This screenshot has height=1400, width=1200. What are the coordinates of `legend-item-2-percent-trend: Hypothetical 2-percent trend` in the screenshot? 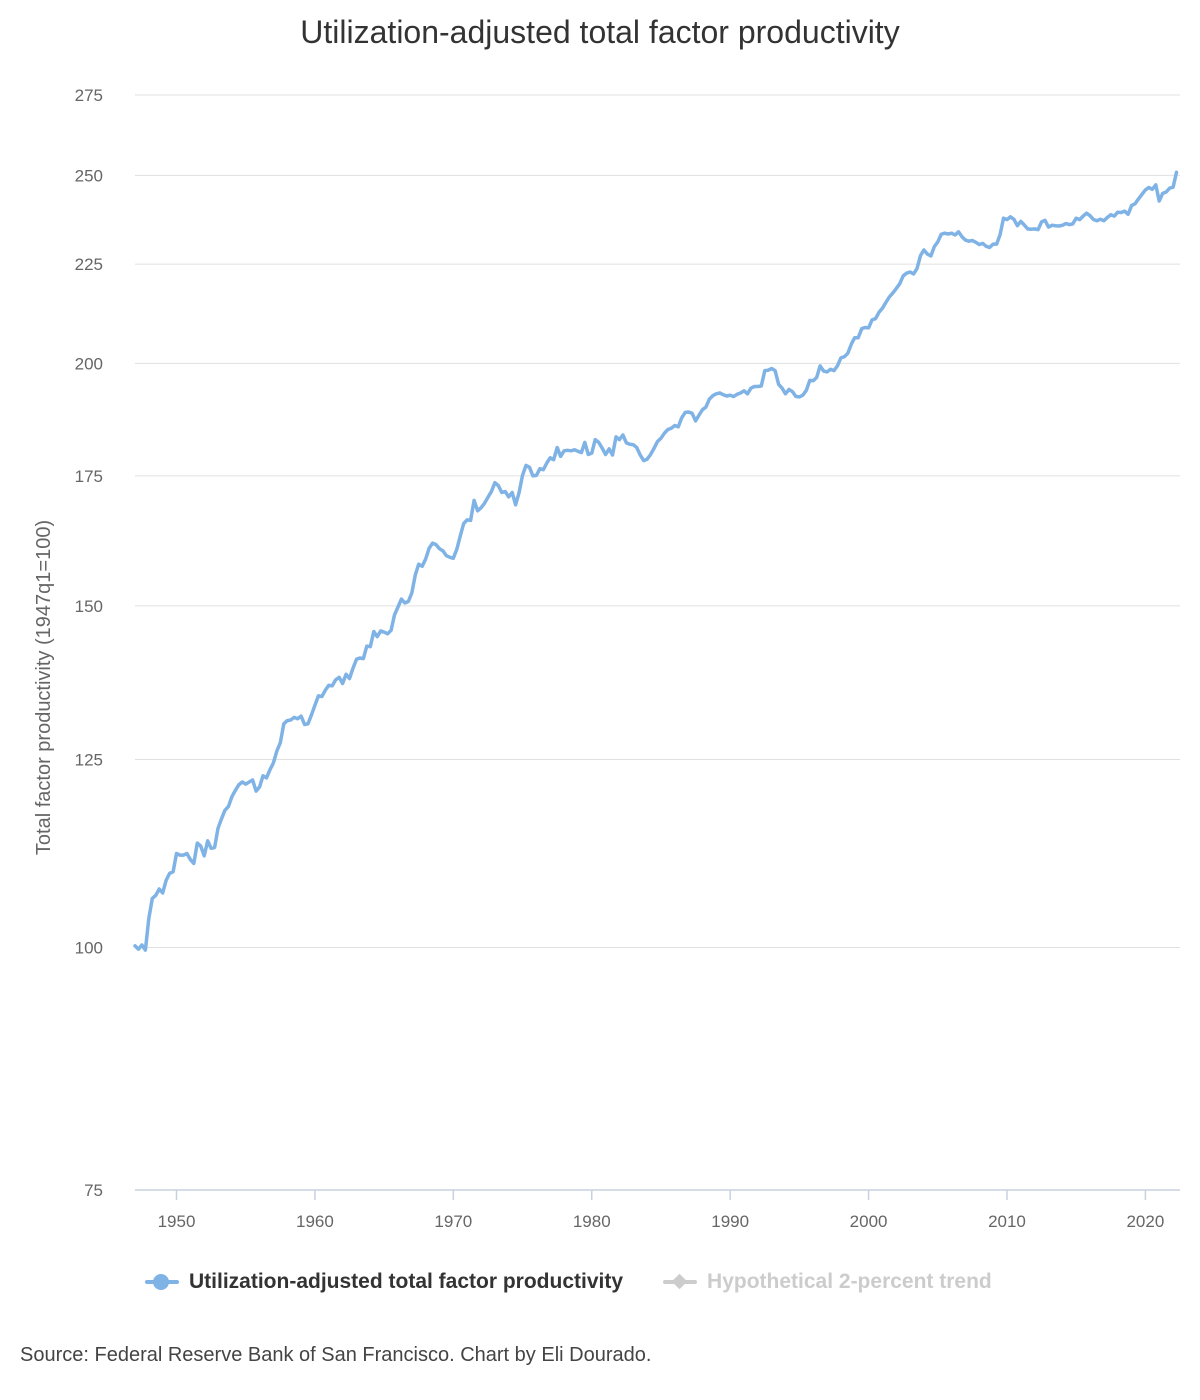 It's located at (827, 1282).